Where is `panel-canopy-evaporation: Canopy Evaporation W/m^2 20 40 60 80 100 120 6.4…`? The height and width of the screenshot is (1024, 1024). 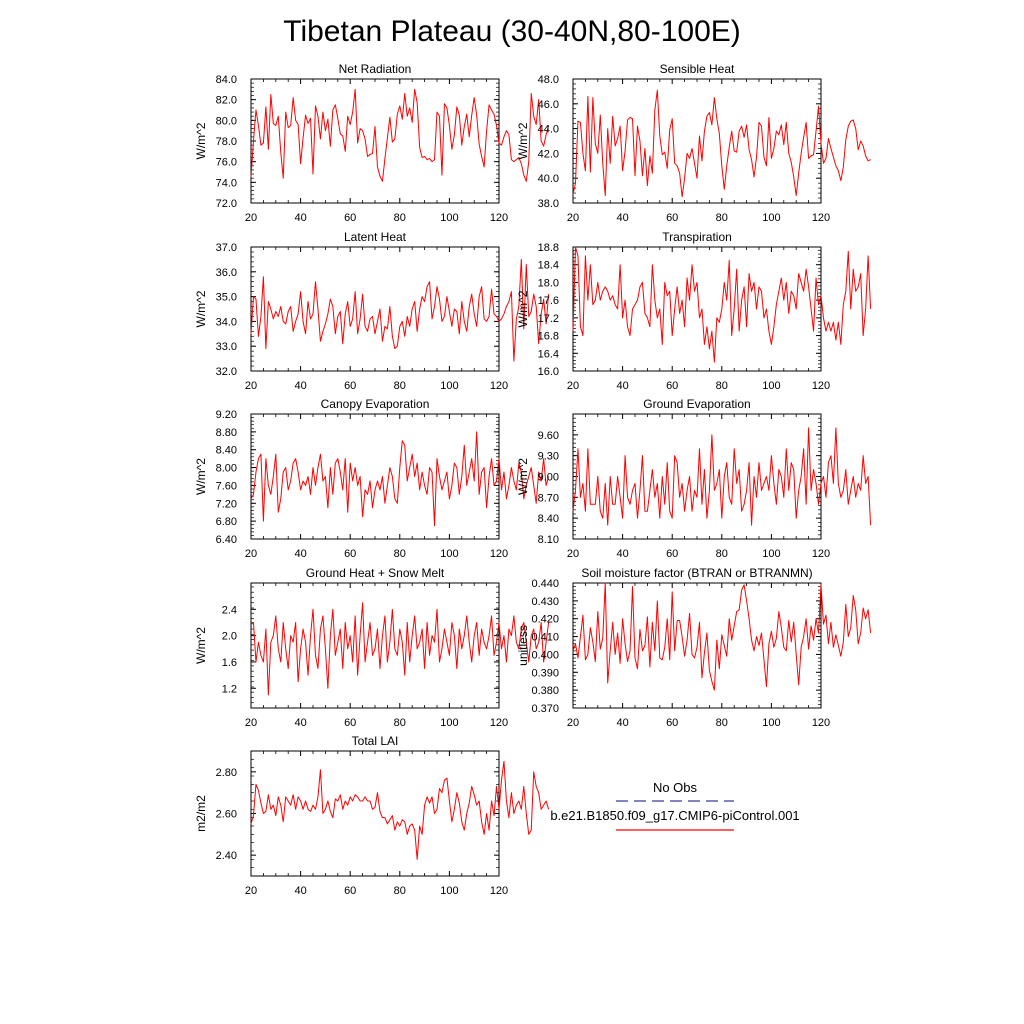 panel-canopy-evaporation: Canopy Evaporation W/m^2 20 40 60 80 100 120 6.4… is located at coordinates (372, 478).